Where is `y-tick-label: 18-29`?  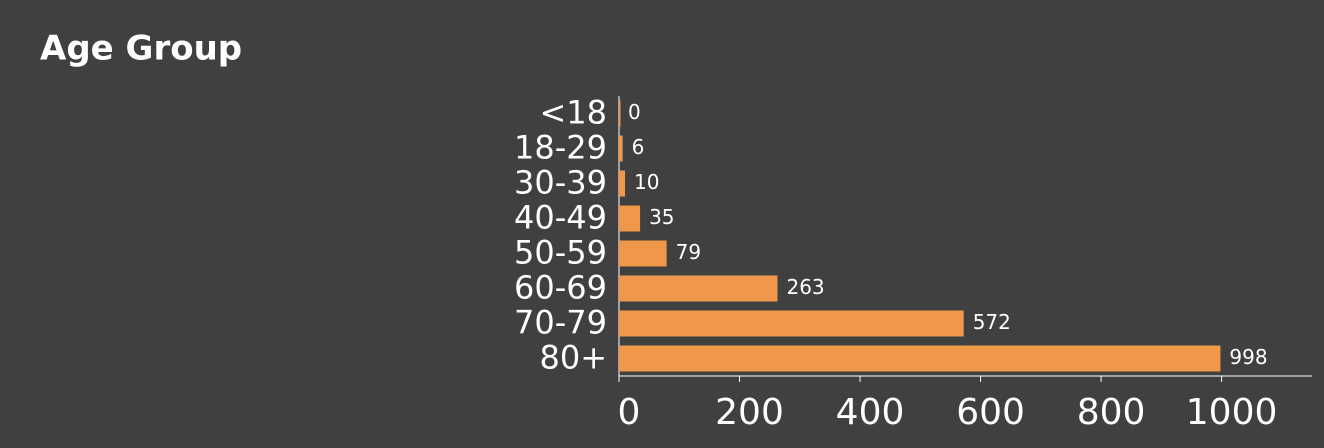
y-tick-label: 18-29 is located at coordinates (560, 148).